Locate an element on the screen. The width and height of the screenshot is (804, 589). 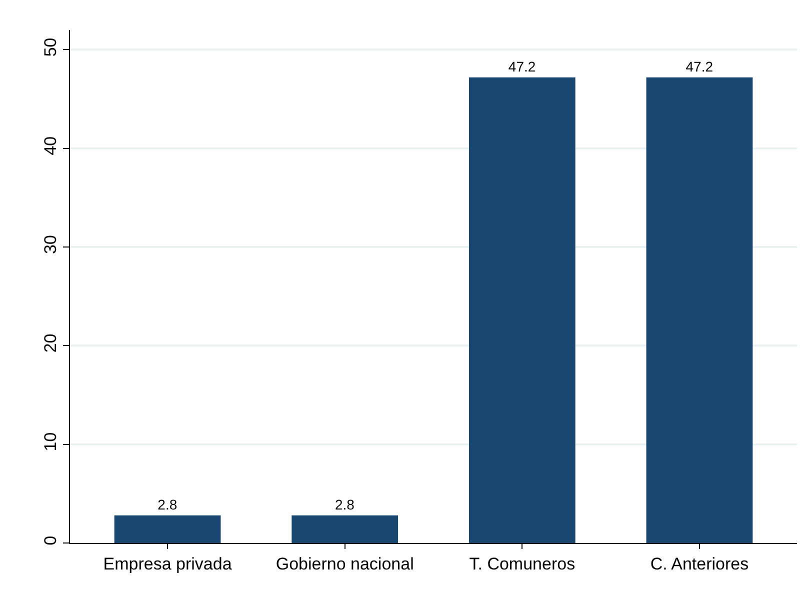
y-tick-label: 10 is located at coordinates (50, 442).